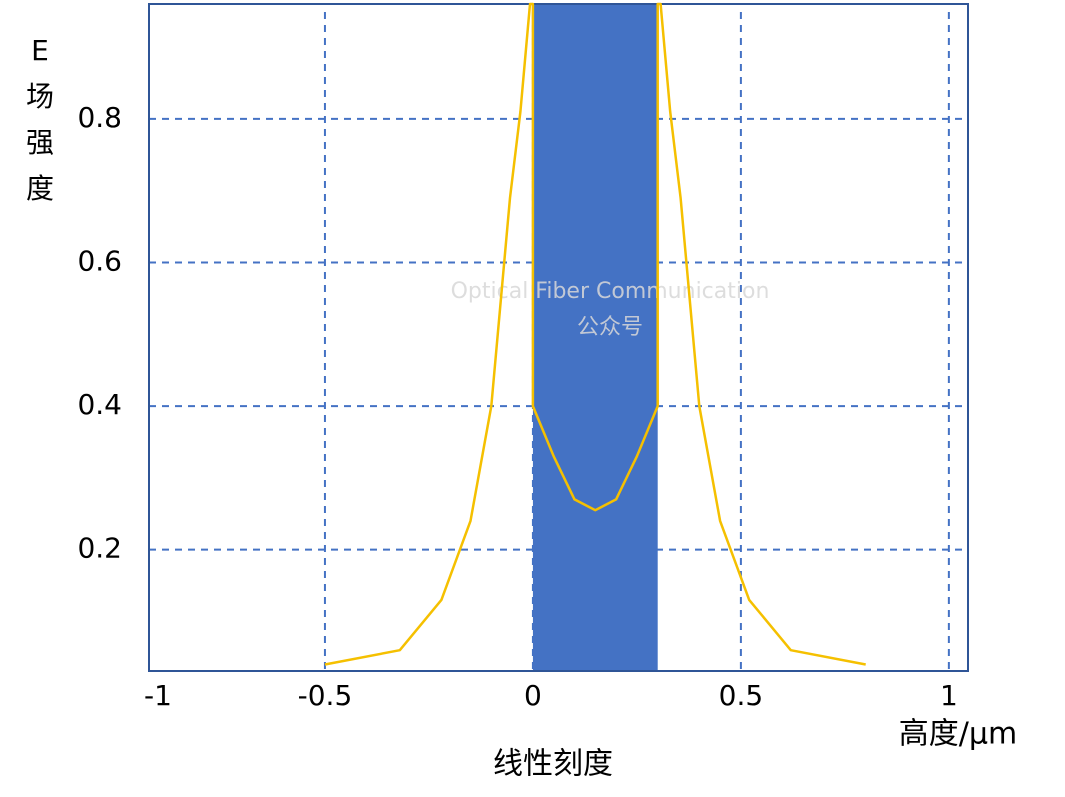  Describe the element at coordinates (99, 260) in the screenshot. I see `y-tick-label: 0.6` at that location.